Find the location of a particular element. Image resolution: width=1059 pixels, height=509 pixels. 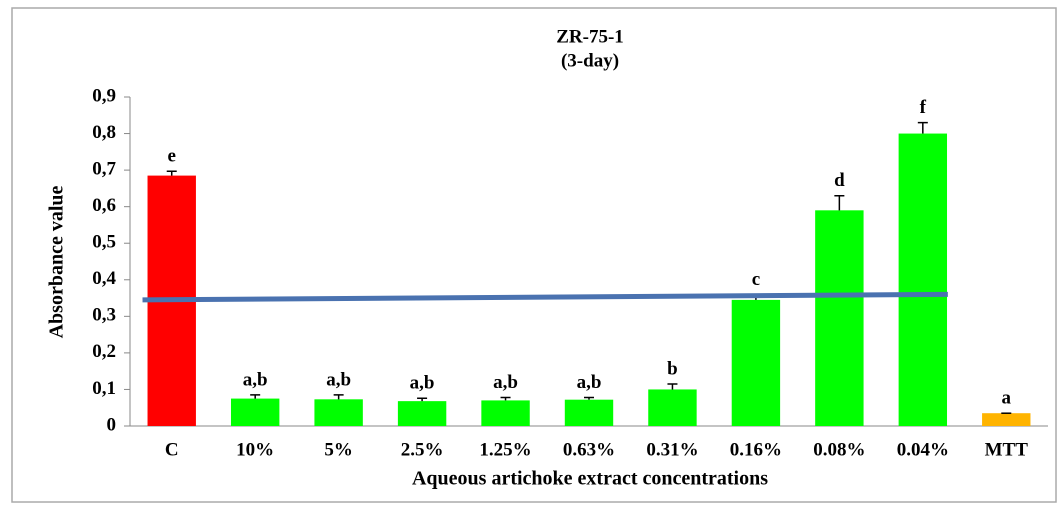

chart-title: ZR-75-1 is located at coordinates (590, 36).